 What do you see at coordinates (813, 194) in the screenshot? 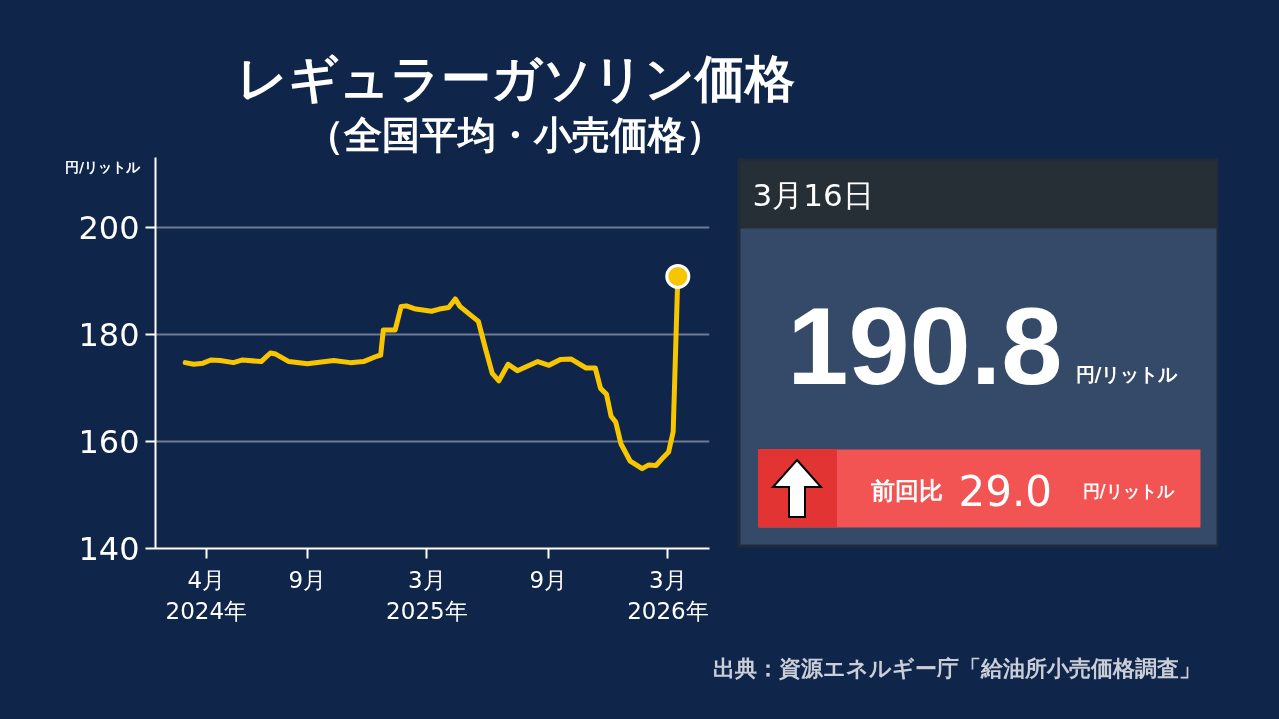
I see `text: 3月16日` at bounding box center [813, 194].